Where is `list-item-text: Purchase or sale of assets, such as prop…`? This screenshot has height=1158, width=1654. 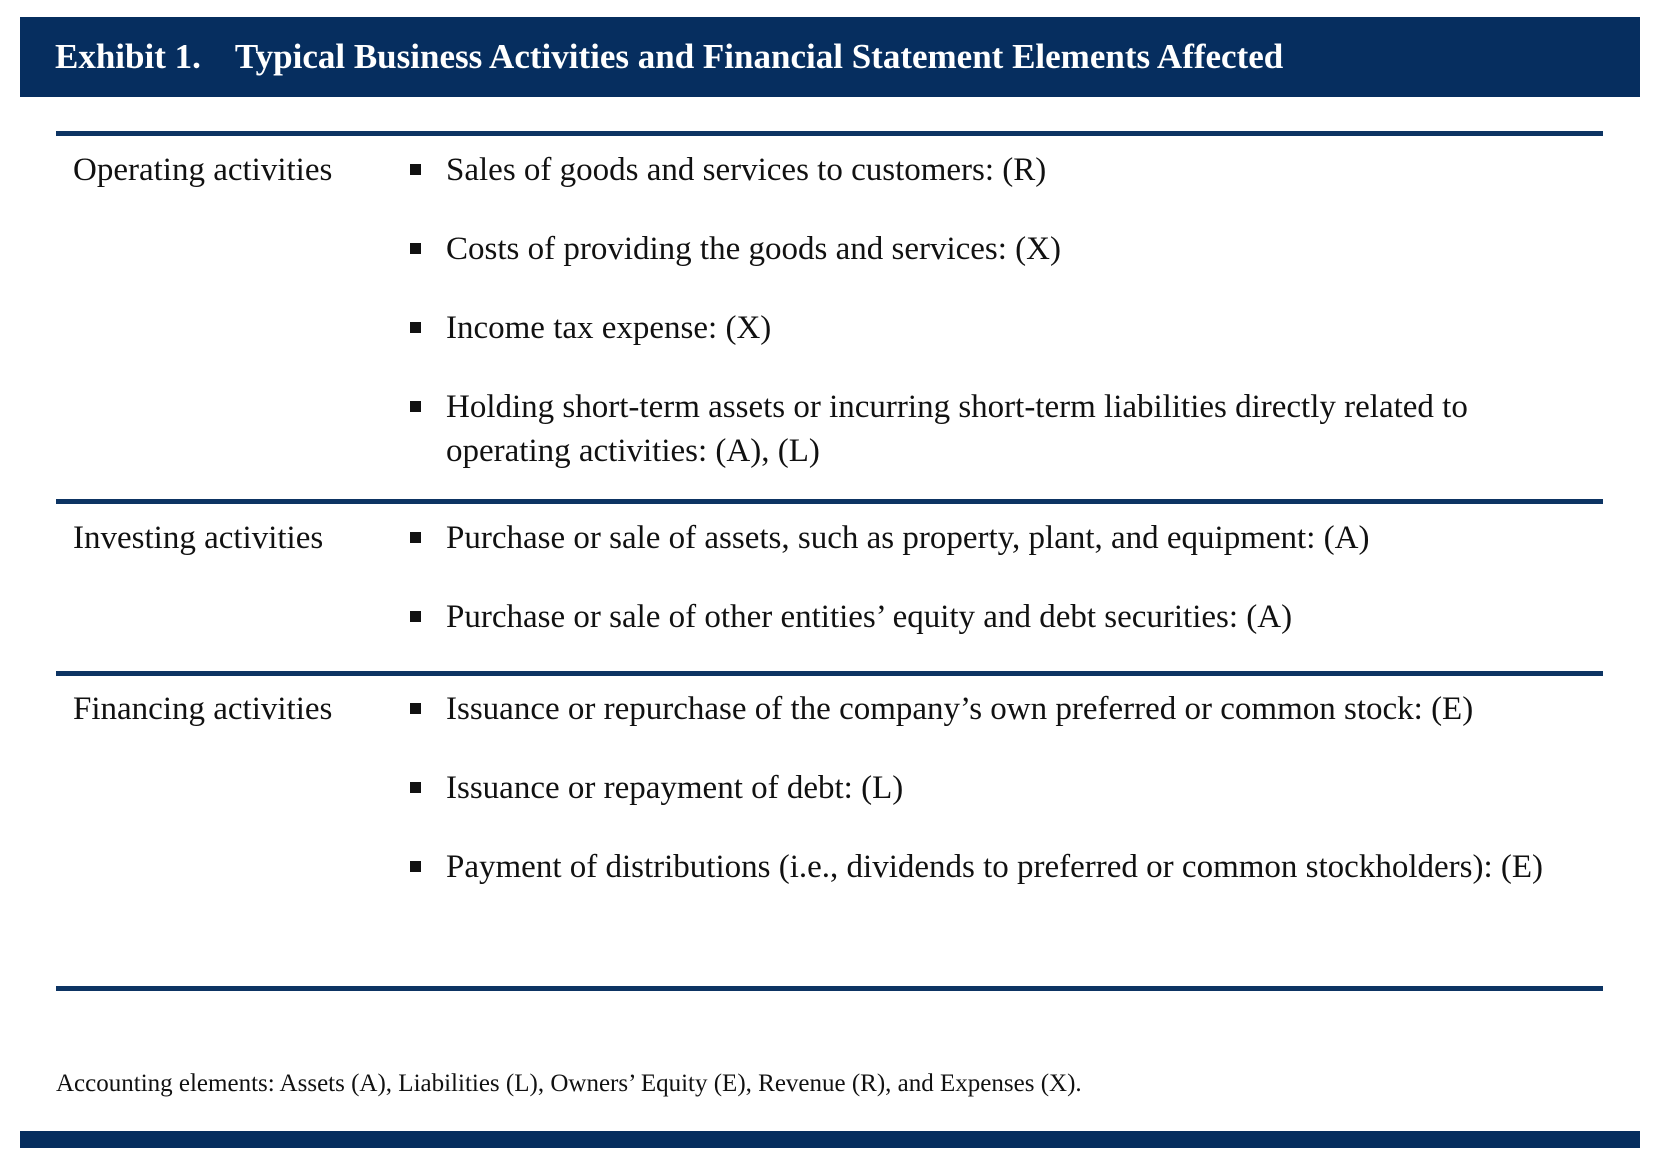 list-item-text: Purchase or sale of assets, such as prop… is located at coordinates (908, 538).